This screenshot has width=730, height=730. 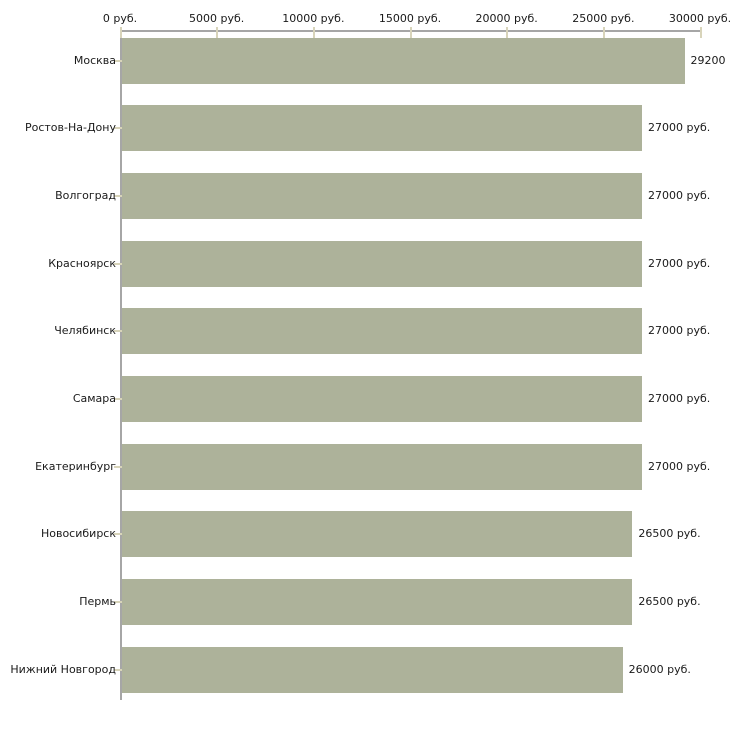 I want to click on category-label: Москва, so click(x=94, y=60).